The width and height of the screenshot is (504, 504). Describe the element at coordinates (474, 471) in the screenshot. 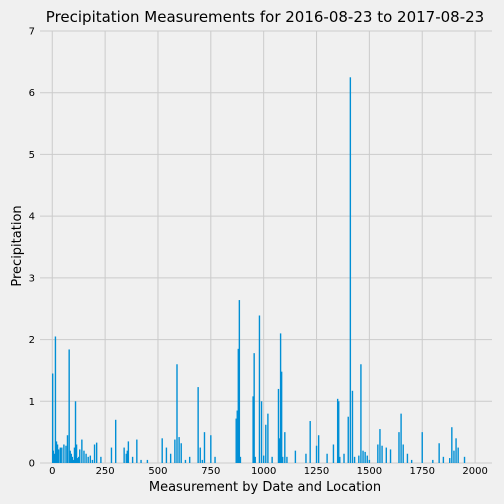

I see `x-tick-label: 2000` at that location.